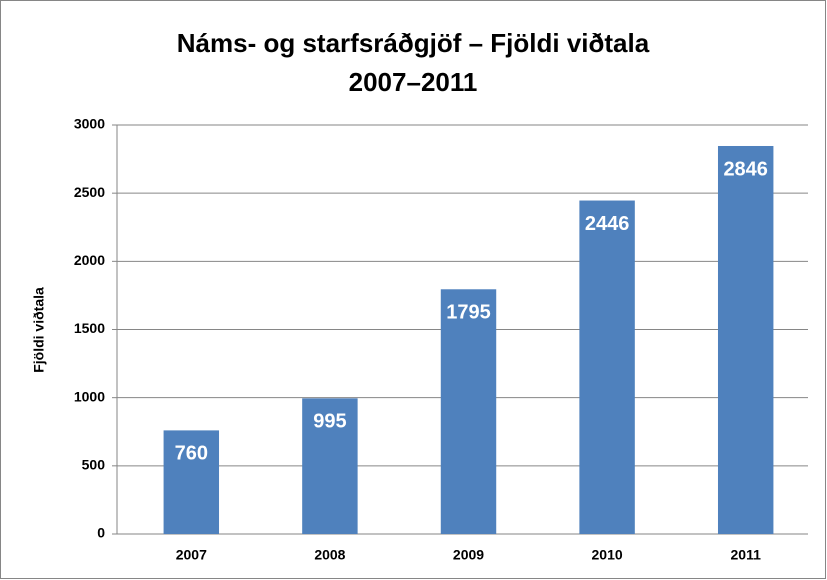 The height and width of the screenshot is (580, 827). Describe the element at coordinates (413, 43) in the screenshot. I see `chart-title: Náms- og starfsráðgjöf – Fjöldi viðtala` at that location.